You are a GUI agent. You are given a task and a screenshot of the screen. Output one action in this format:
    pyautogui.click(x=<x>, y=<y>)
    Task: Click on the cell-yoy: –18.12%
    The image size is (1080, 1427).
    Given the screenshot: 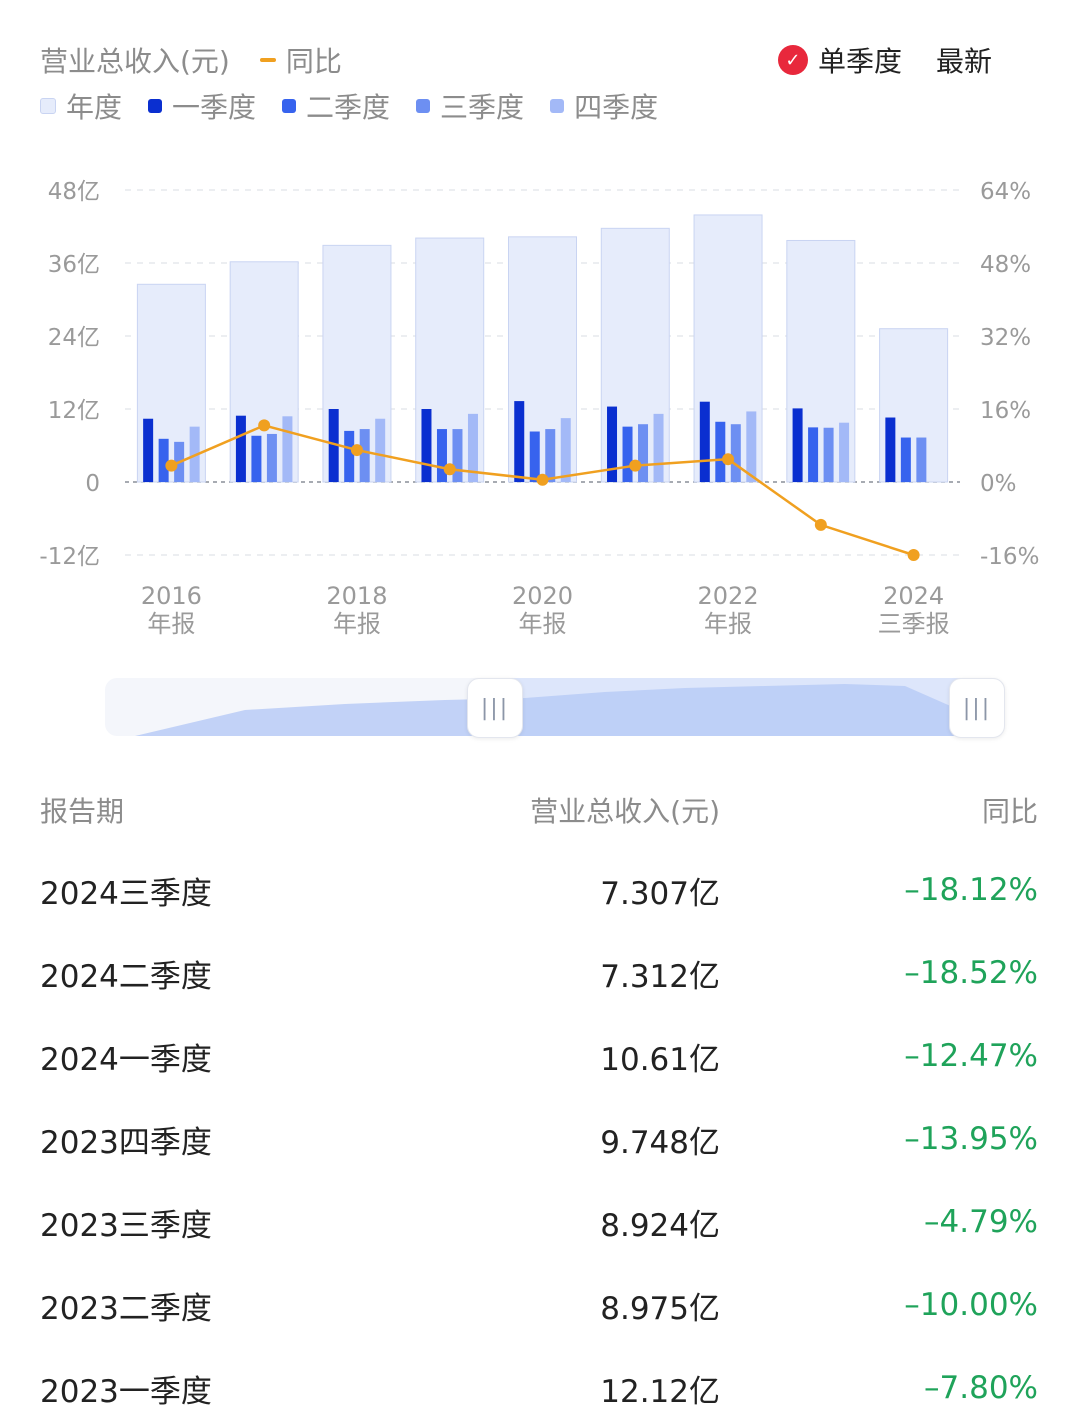 What is the action you would take?
    pyautogui.click(x=971, y=890)
    